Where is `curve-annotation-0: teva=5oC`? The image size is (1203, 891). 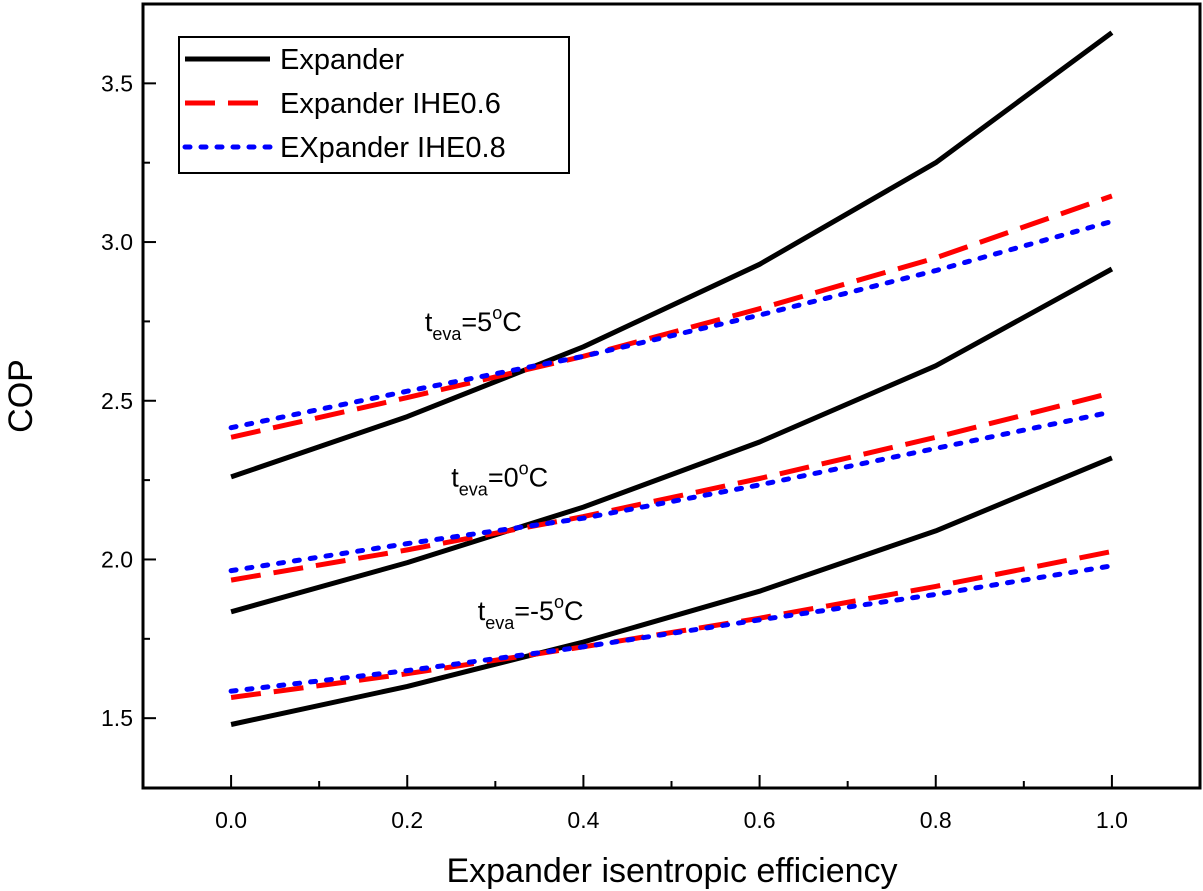
curve-annotation-0: teva=5oC is located at coordinates (473, 323).